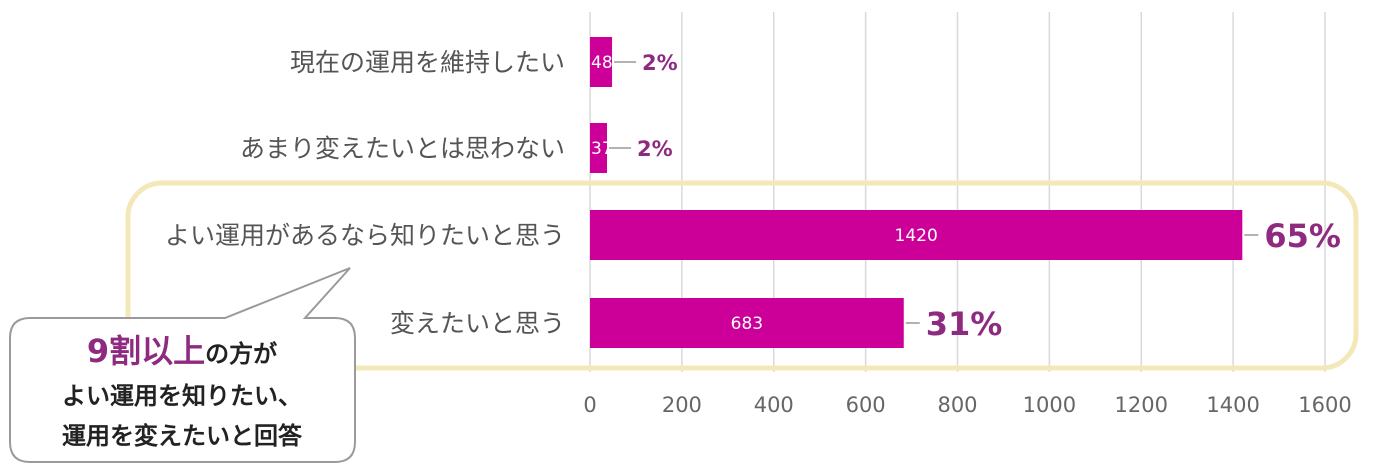 The width and height of the screenshot is (1380, 469). What do you see at coordinates (1302, 236) in the screenshot?
I see `percent-label: 65%` at bounding box center [1302, 236].